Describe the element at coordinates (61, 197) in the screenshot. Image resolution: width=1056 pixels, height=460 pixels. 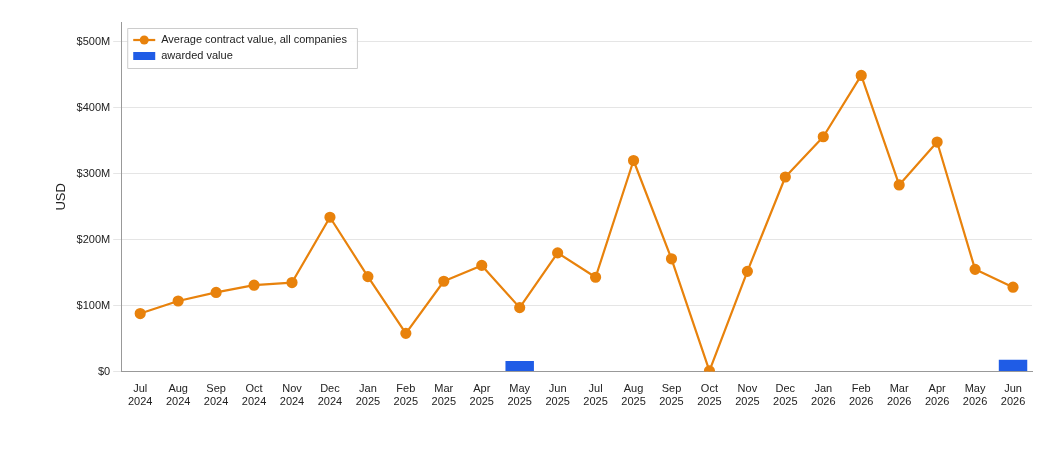
I see `y-axis-title: USD` at that location.